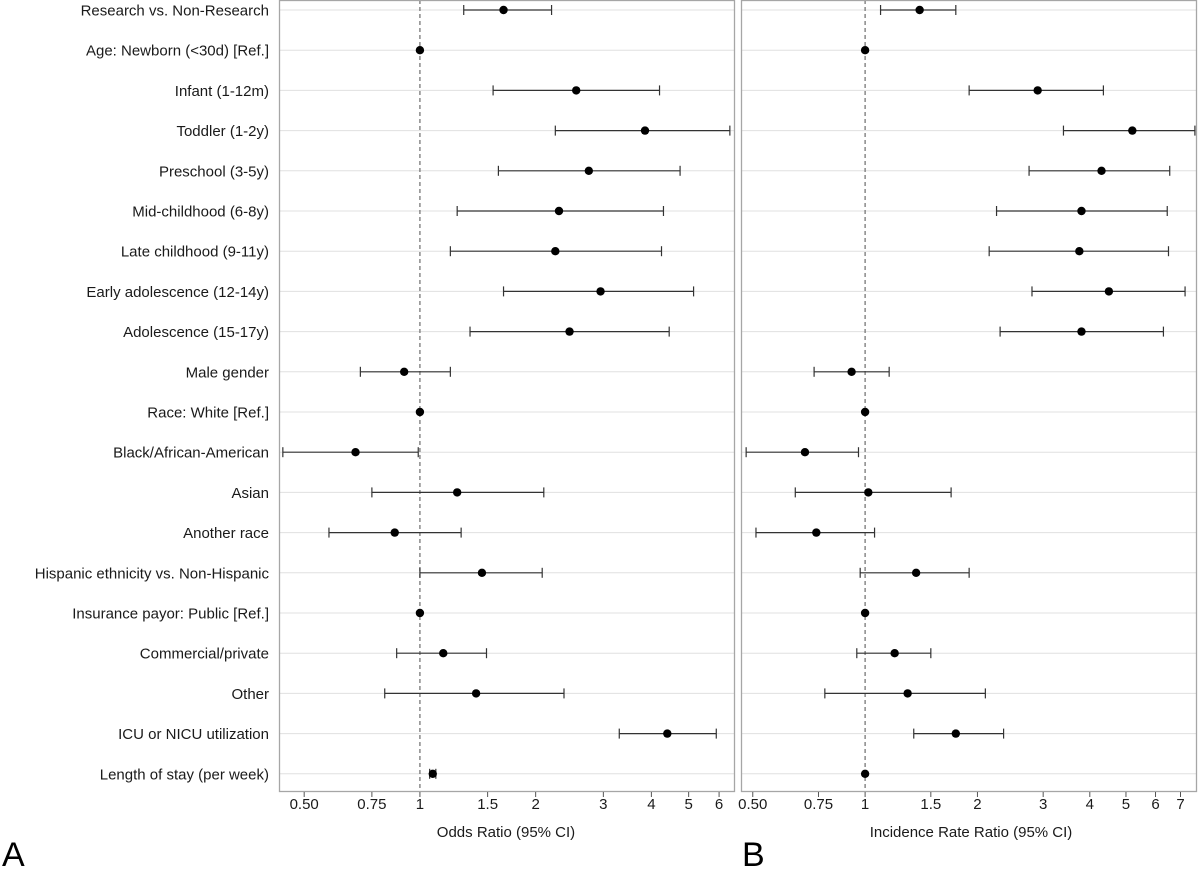  I want to click on panel-label-a: A, so click(13, 854).